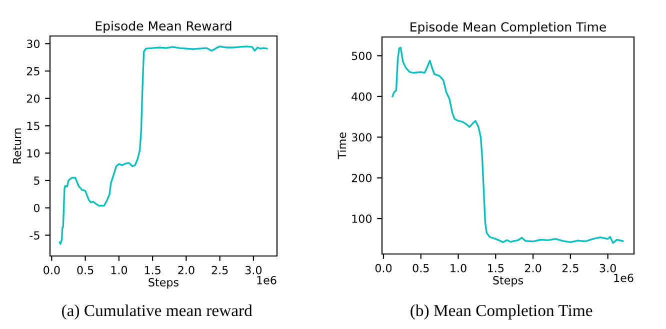 Image resolution: width=666 pixels, height=329 pixels. Describe the element at coordinates (164, 27) in the screenshot. I see `chart-title: Episode Mean Reward` at that location.